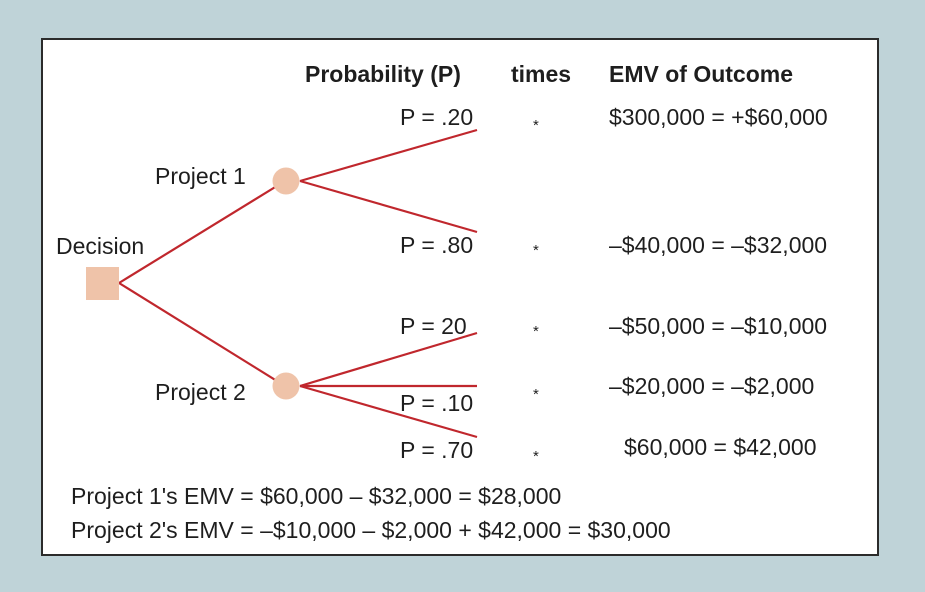 The width and height of the screenshot is (925, 592). What do you see at coordinates (202, 232) in the screenshot?
I see `branch-decision-project1` at bounding box center [202, 232].